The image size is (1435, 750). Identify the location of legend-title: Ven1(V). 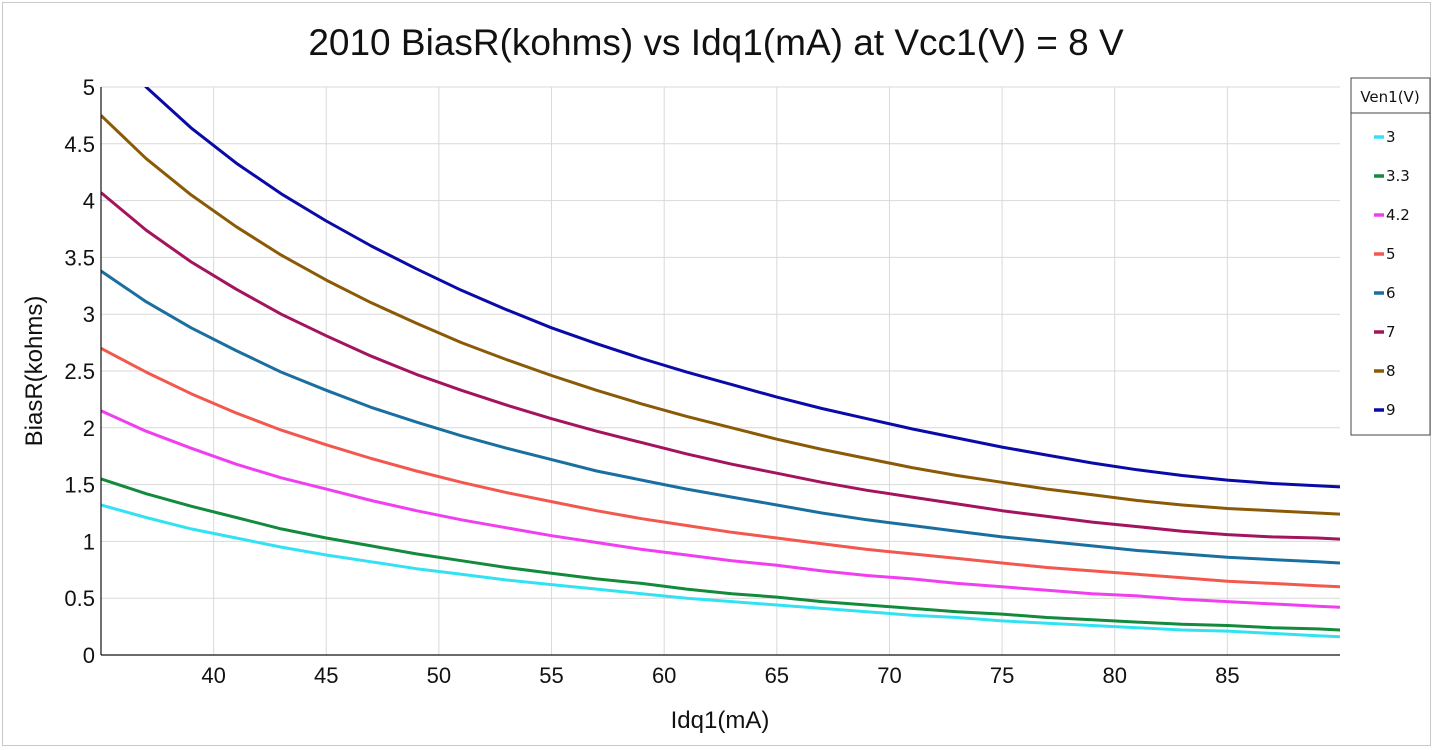
(1389, 97).